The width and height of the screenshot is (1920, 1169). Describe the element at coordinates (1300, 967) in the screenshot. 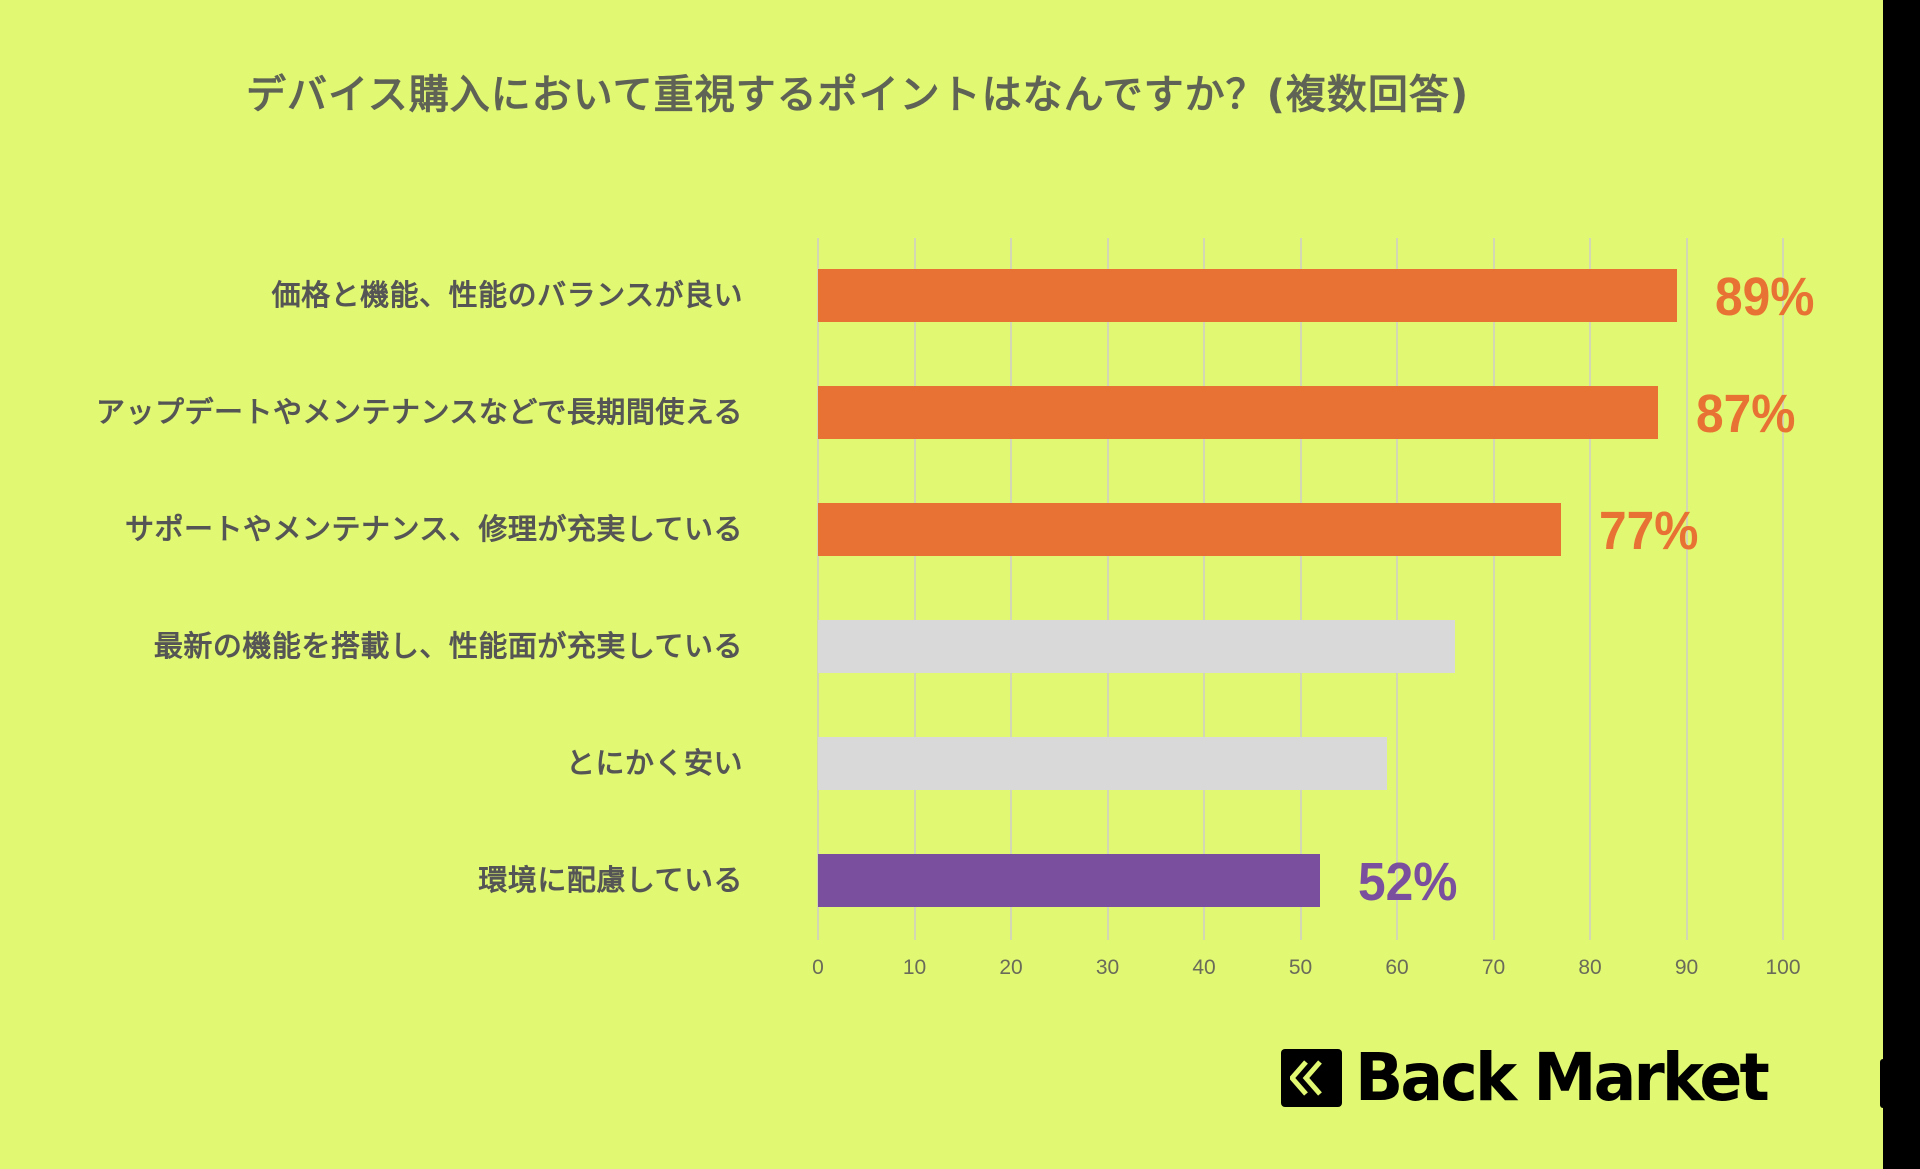

I see `x-tick-label: 50` at that location.